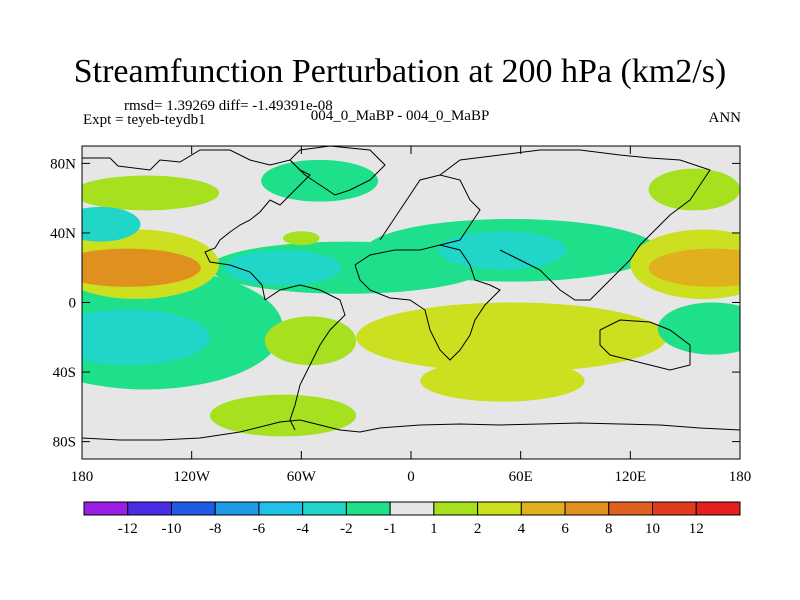 The width and height of the screenshot is (800, 600). I want to click on contour-region-north-pacific-high, so click(141, 267).